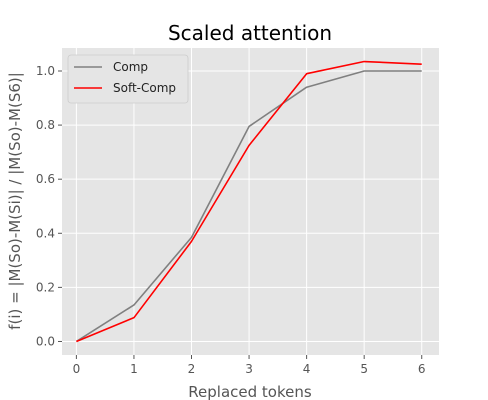 The width and height of the screenshot is (488, 400). I want to click on y-tick-label: 0.6, so click(45, 179).